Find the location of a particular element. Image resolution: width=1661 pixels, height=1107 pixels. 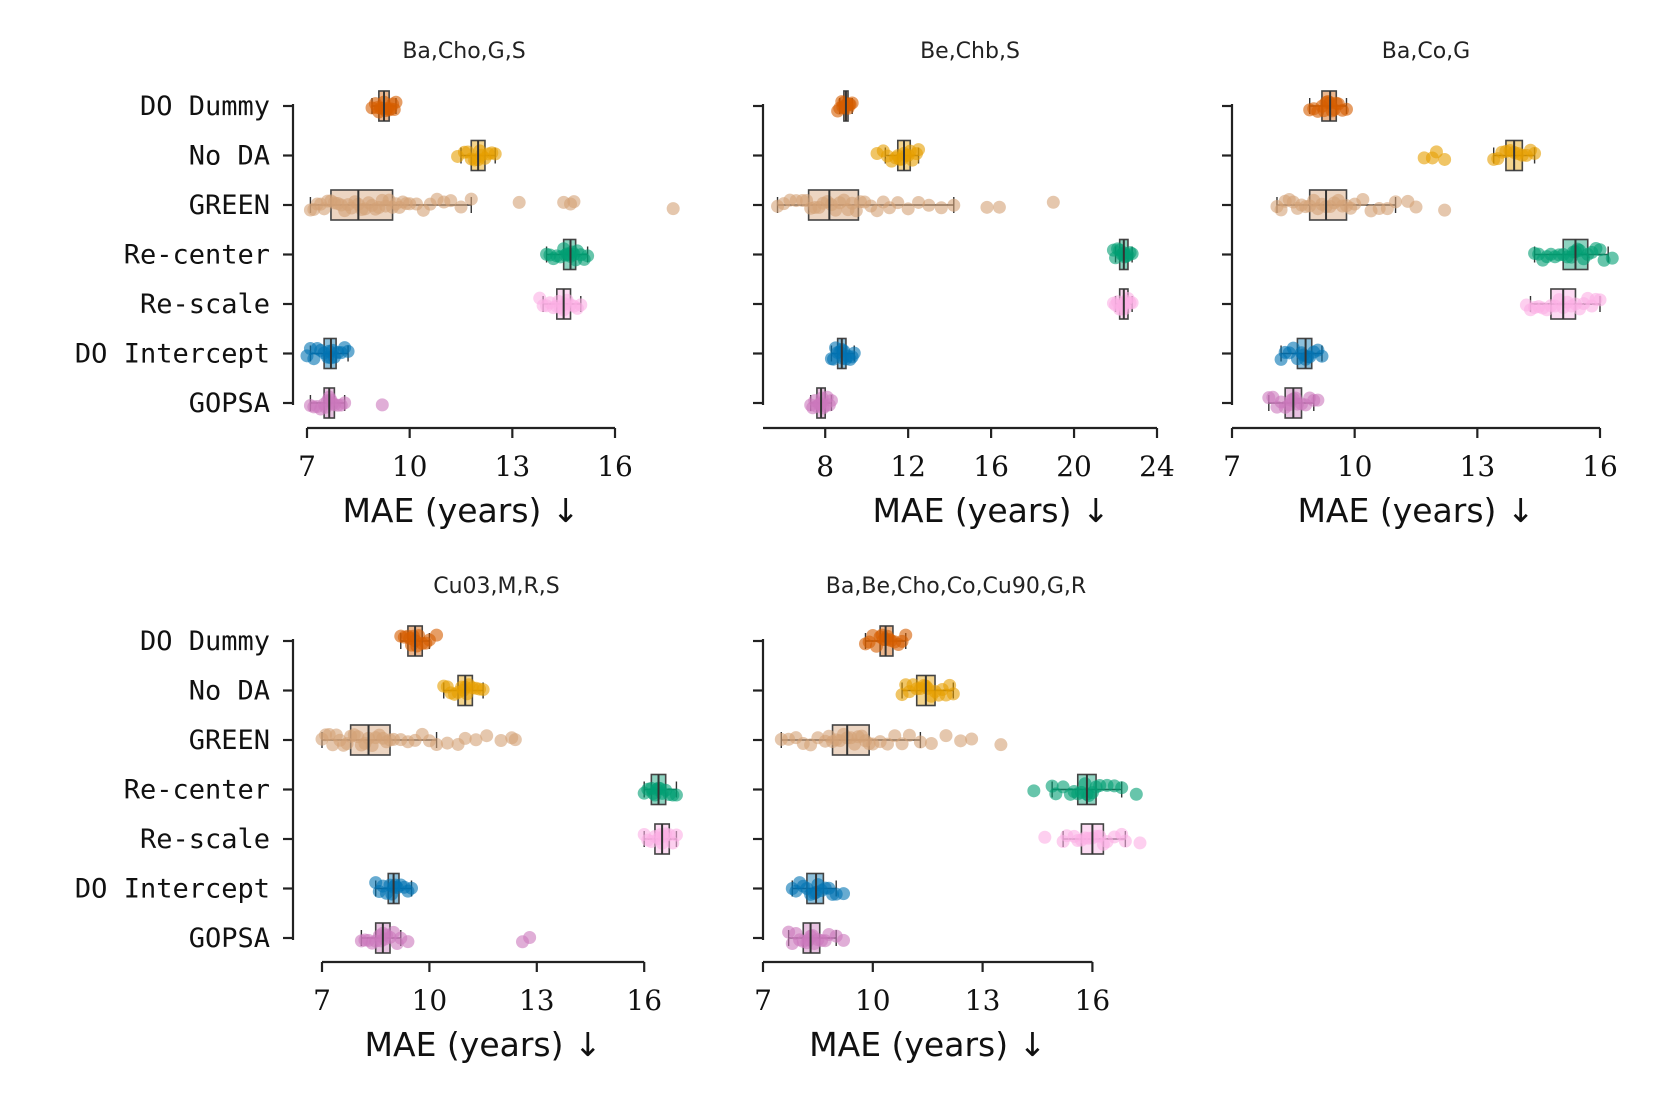

category-label-green: GREEN is located at coordinates (229, 205).